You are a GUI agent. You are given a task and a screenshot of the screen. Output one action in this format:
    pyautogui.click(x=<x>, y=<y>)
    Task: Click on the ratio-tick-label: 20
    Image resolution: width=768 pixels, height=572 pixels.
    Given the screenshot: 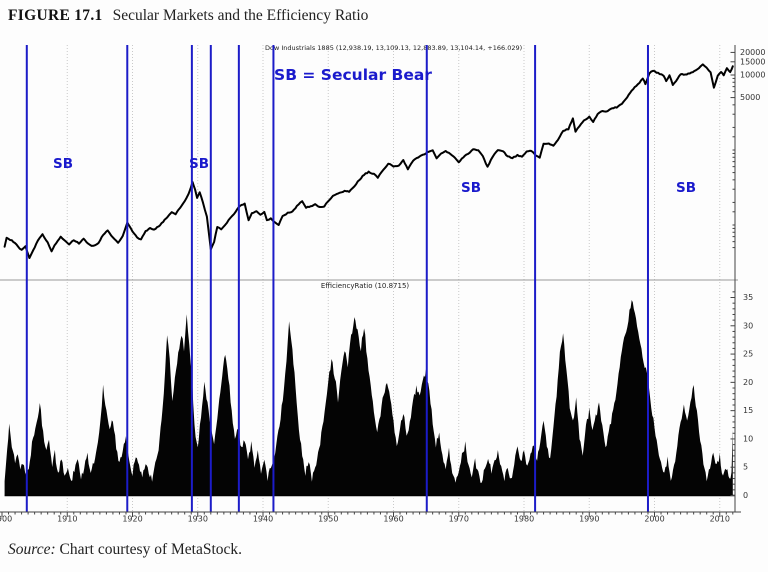 What is the action you would take?
    pyautogui.click(x=748, y=382)
    